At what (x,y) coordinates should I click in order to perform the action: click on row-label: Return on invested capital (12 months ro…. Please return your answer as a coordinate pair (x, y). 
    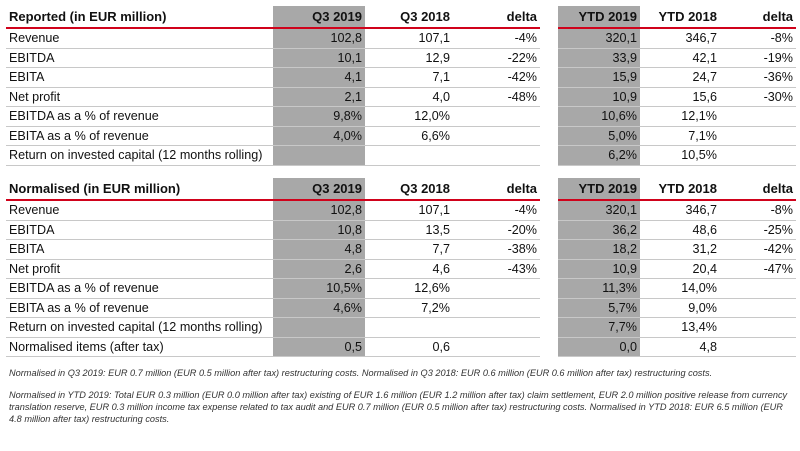
    Looking at the image, I should click on (139, 155).